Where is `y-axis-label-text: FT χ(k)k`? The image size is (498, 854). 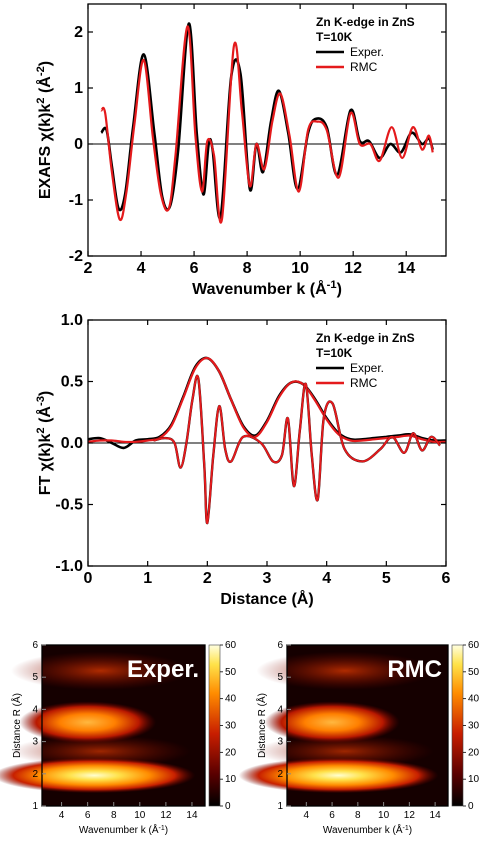
y-axis-label-text: FT χ(k)k is located at coordinates (45, 464).